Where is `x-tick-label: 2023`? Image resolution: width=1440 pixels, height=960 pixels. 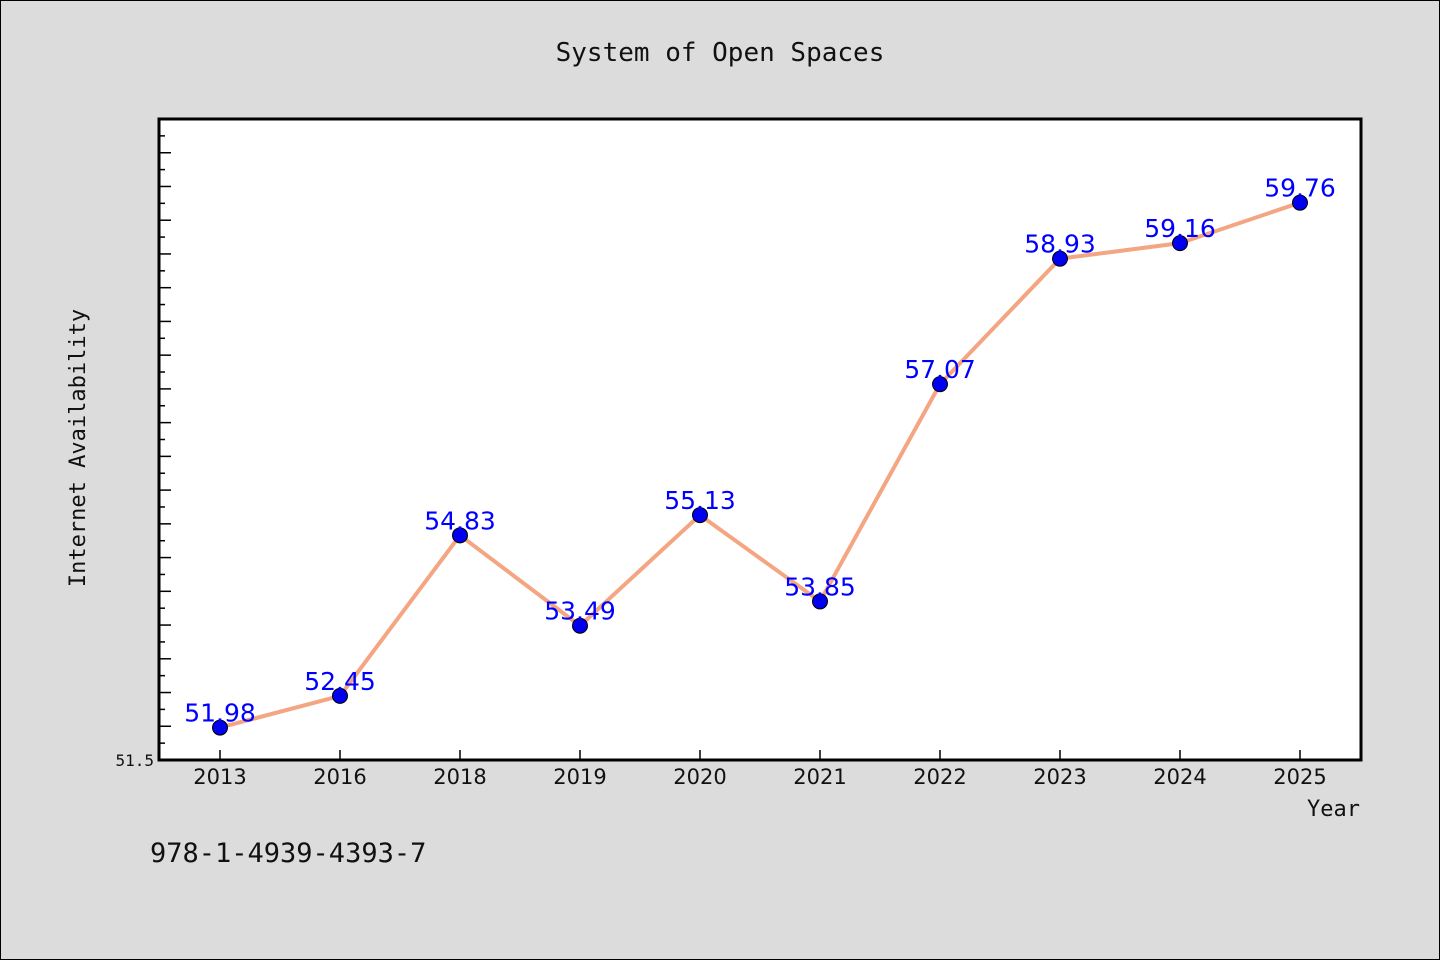
x-tick-label: 2023 is located at coordinates (1059, 777).